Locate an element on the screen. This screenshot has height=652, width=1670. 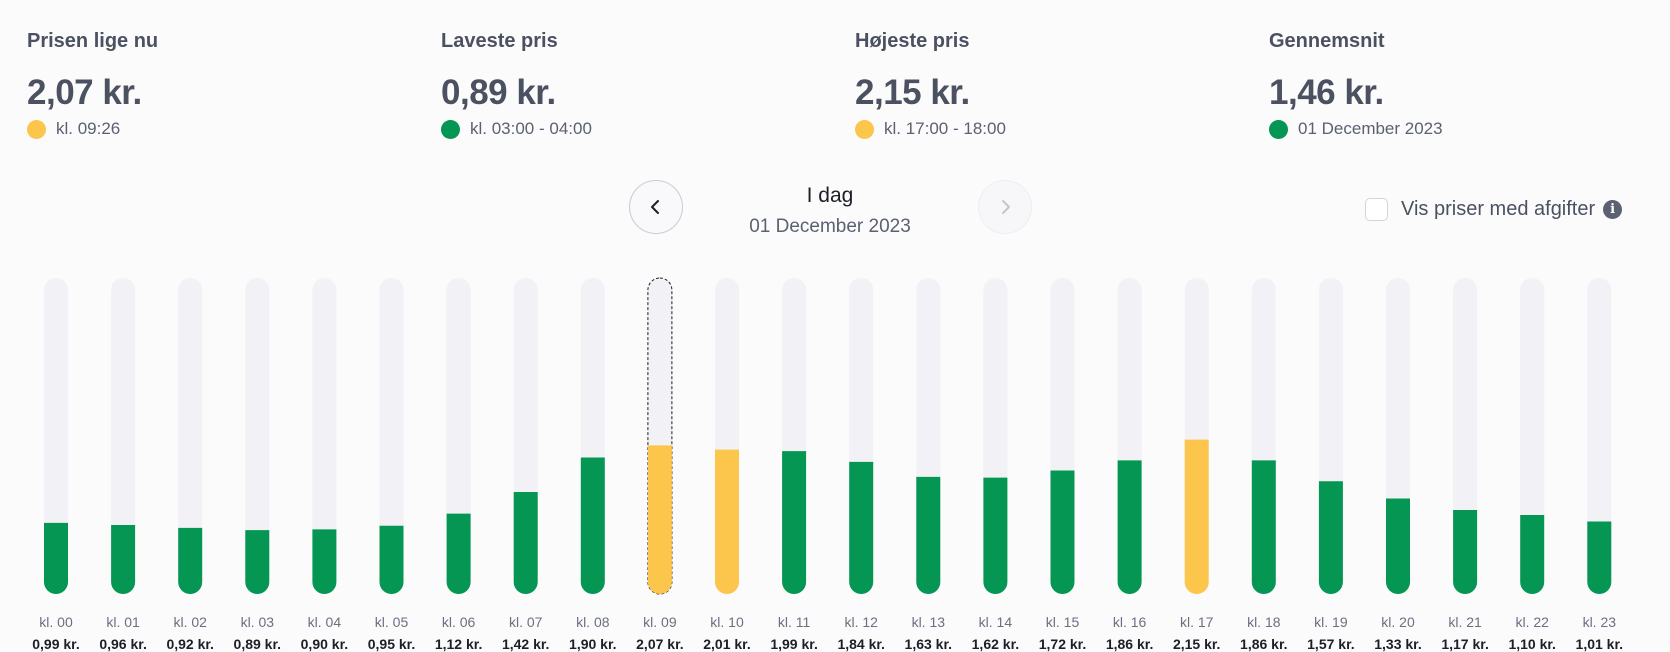
hour-tick-label: kl. 12 is located at coordinates (861, 622).